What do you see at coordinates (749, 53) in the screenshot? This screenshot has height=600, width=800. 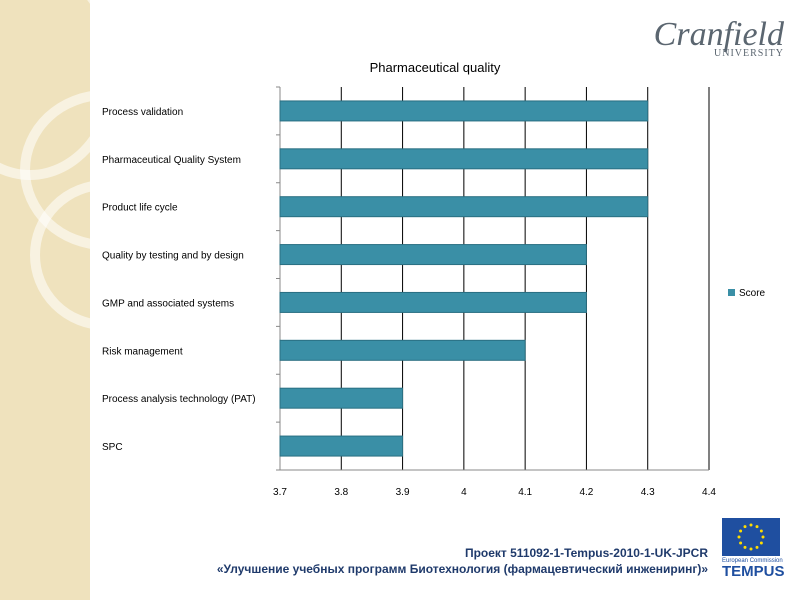 I see `logo-sub: UNIVERSITY` at bounding box center [749, 53].